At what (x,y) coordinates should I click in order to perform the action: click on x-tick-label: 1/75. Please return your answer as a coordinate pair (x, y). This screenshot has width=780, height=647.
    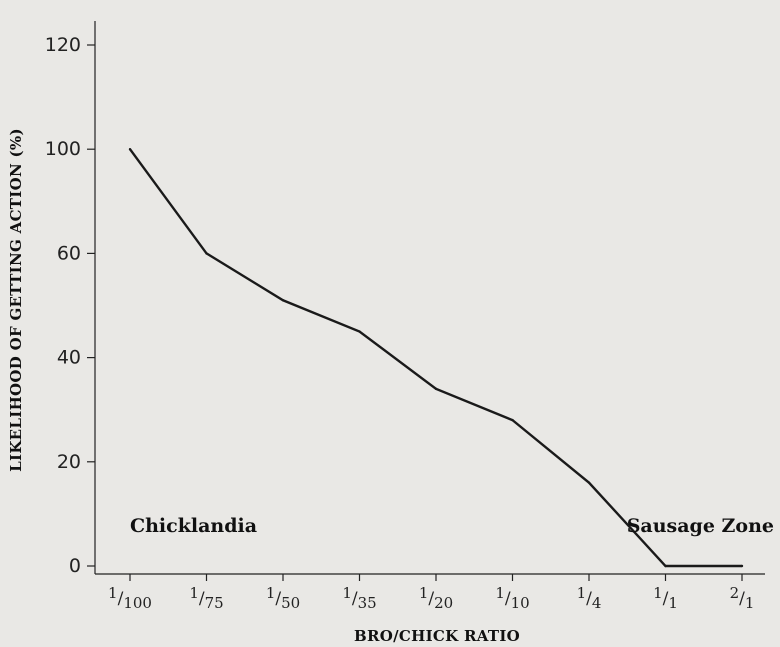
    Looking at the image, I should click on (206, 598).